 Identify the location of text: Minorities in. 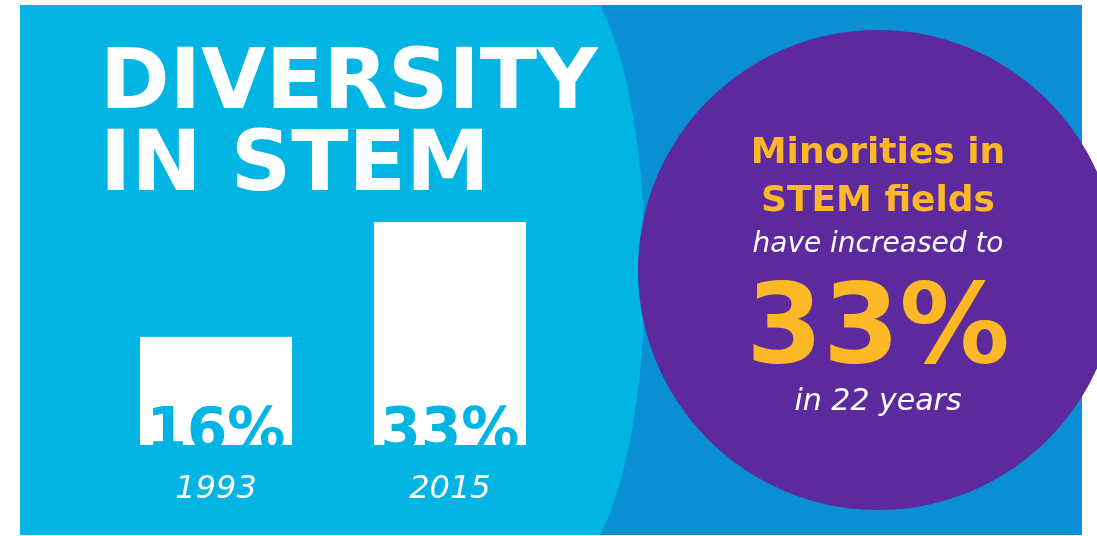
(878, 150).